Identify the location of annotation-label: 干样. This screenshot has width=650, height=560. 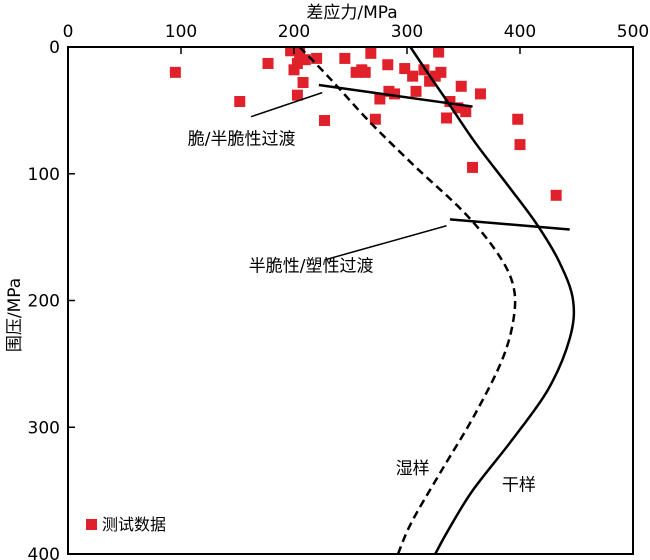
(519, 486).